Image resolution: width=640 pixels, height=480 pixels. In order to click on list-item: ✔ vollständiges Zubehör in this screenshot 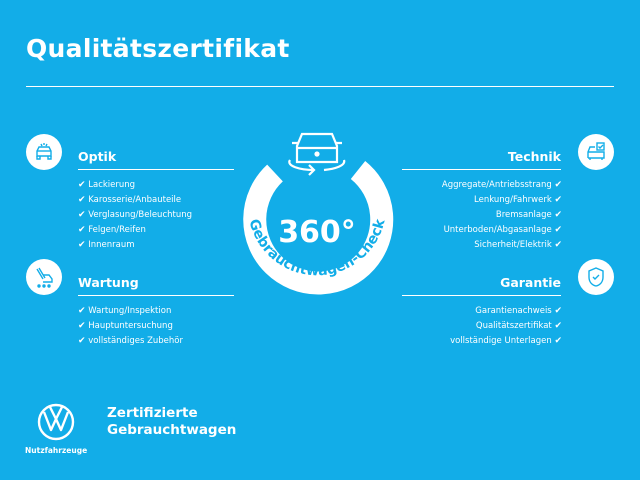, I will do `click(130, 341)`.